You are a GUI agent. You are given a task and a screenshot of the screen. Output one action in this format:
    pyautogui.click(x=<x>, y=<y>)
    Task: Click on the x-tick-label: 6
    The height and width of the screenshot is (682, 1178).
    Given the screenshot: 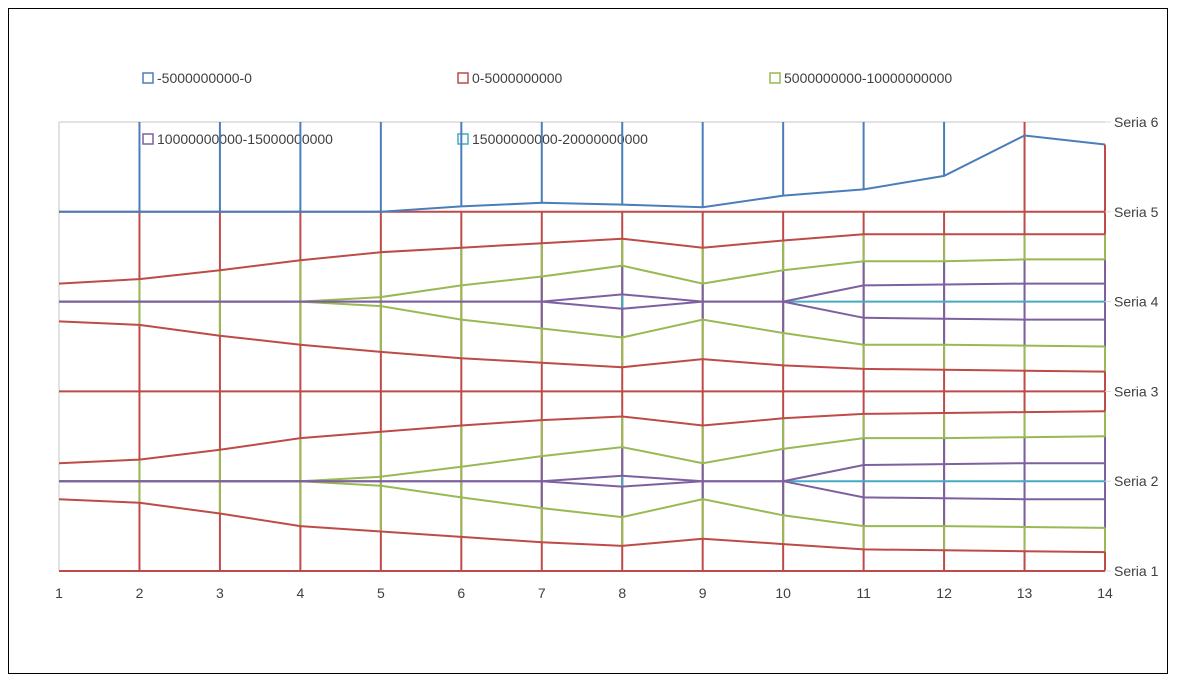 What is the action you would take?
    pyautogui.click(x=461, y=593)
    